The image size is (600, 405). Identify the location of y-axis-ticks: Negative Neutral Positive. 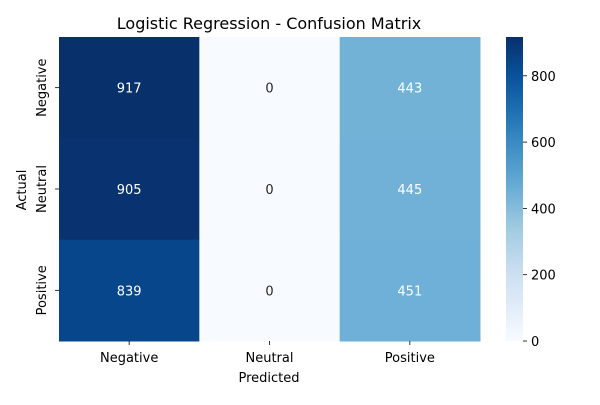
(47, 186).